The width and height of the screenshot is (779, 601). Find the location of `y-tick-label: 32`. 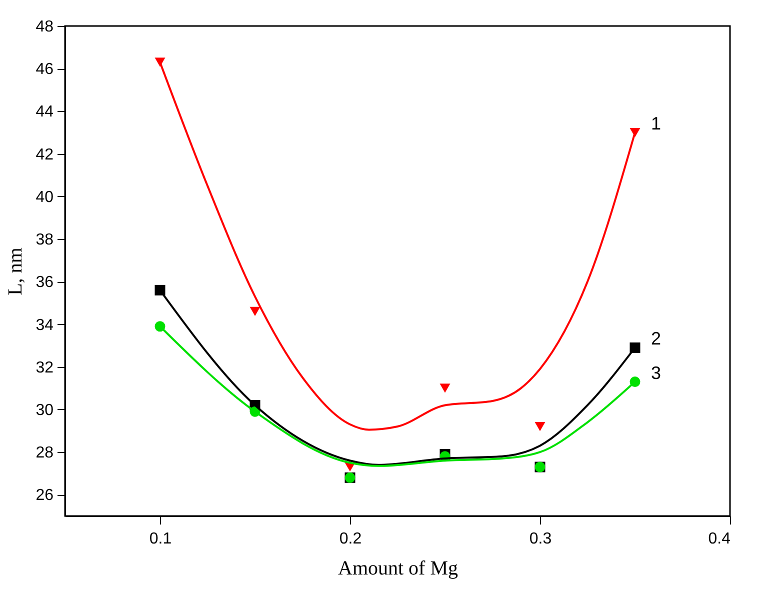

y-tick-label: 32 is located at coordinates (45, 367).